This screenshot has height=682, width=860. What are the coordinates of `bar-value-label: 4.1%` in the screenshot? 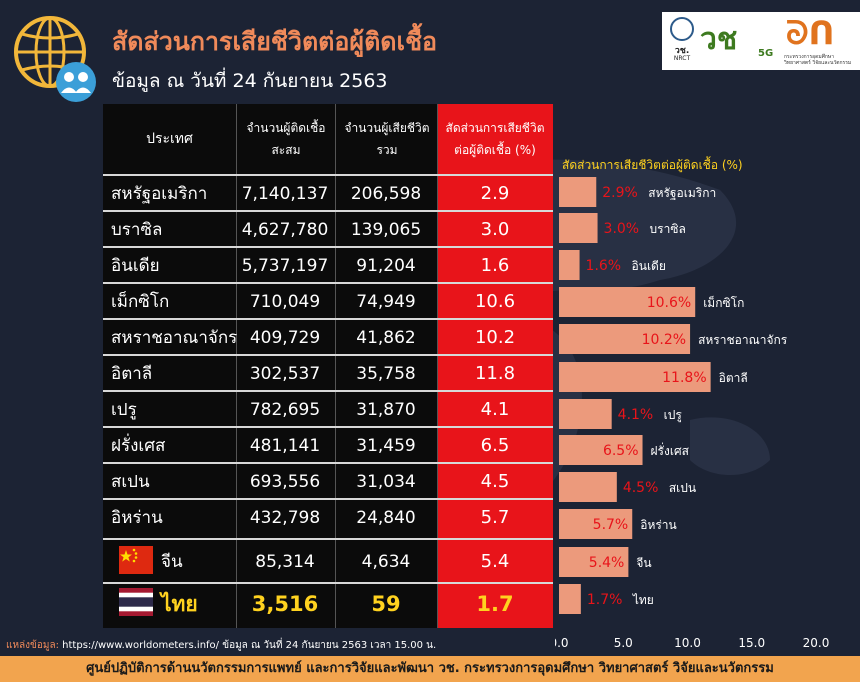 It's located at (636, 415).